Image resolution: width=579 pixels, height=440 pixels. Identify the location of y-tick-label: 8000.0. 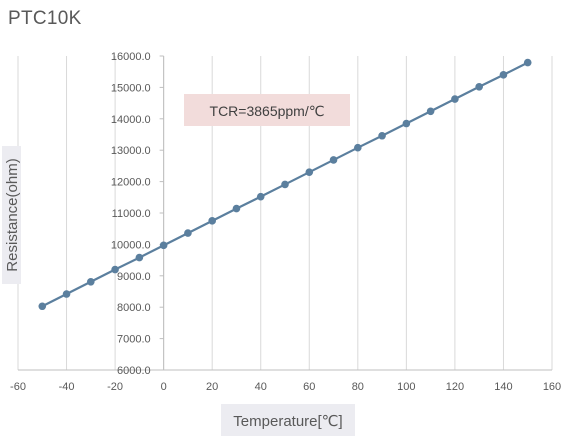
(134, 308).